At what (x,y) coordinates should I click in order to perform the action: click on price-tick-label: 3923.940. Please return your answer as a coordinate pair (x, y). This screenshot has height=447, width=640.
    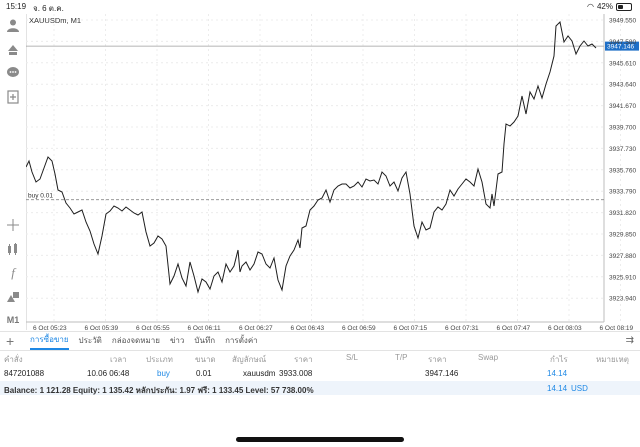
    Looking at the image, I should click on (622, 299).